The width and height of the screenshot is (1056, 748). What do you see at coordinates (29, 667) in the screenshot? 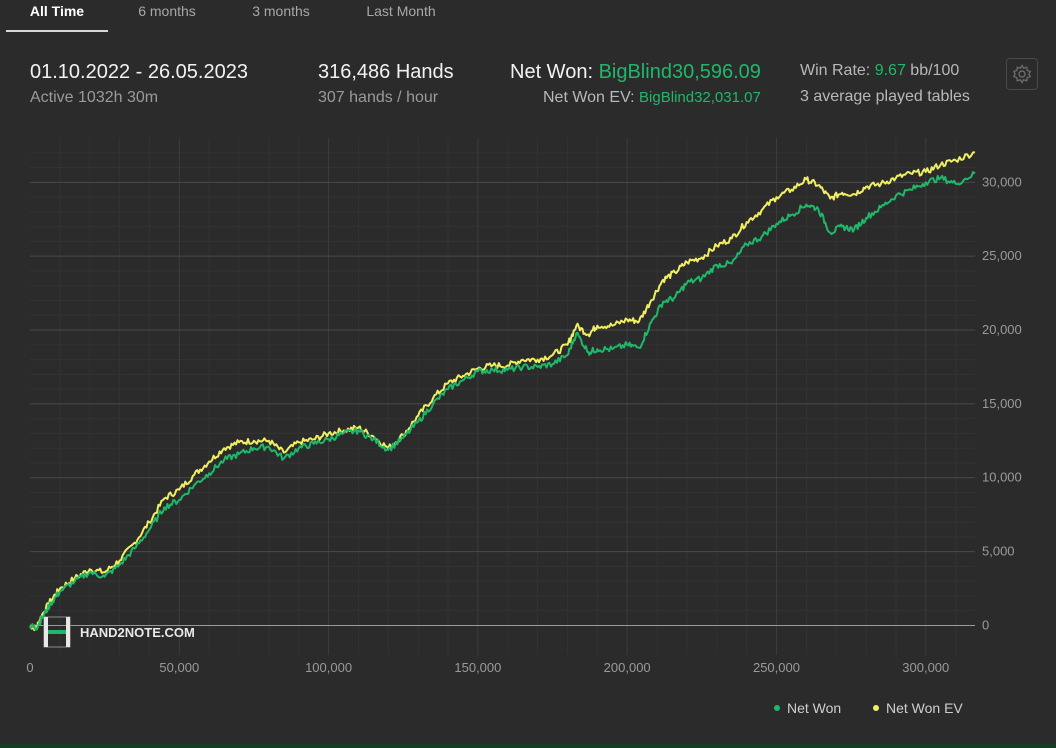
I see `x-tick-label: 0` at bounding box center [29, 667].